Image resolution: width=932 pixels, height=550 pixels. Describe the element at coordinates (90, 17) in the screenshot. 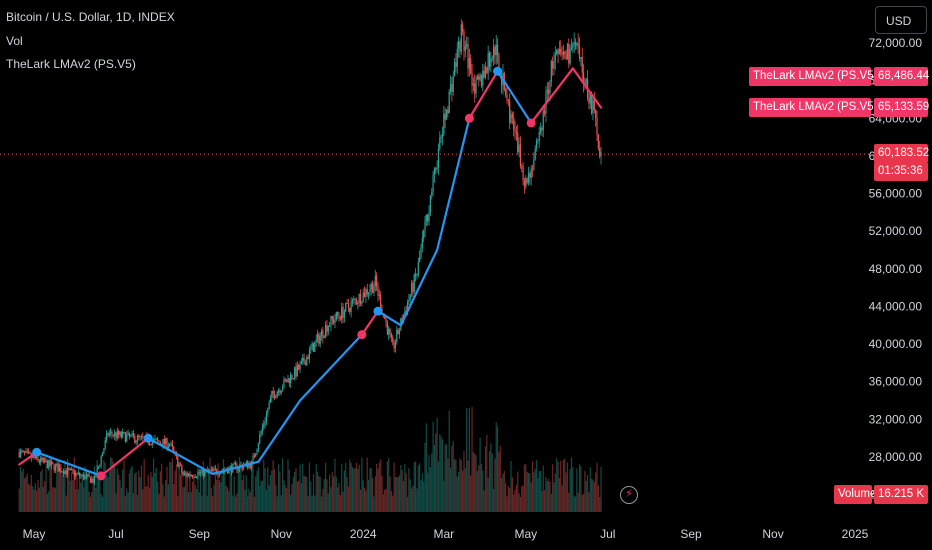

I see `symbol-title: Bitcoin / U.S. Dollar, 1D, INDEX` at that location.